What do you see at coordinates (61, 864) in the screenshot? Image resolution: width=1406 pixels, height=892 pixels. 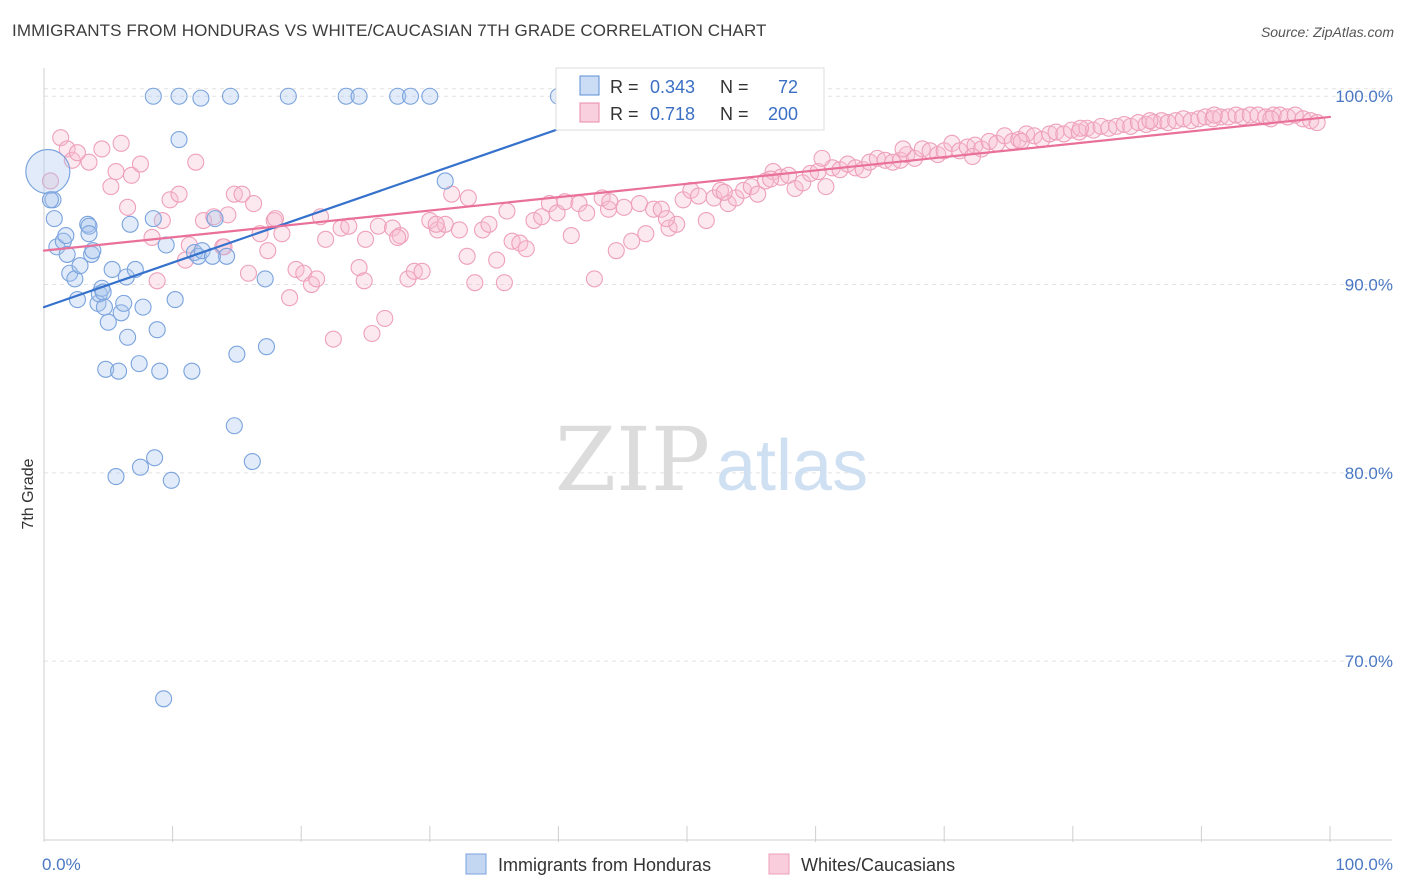 I see `x-tick-label-min: 0.0%` at bounding box center [61, 864].